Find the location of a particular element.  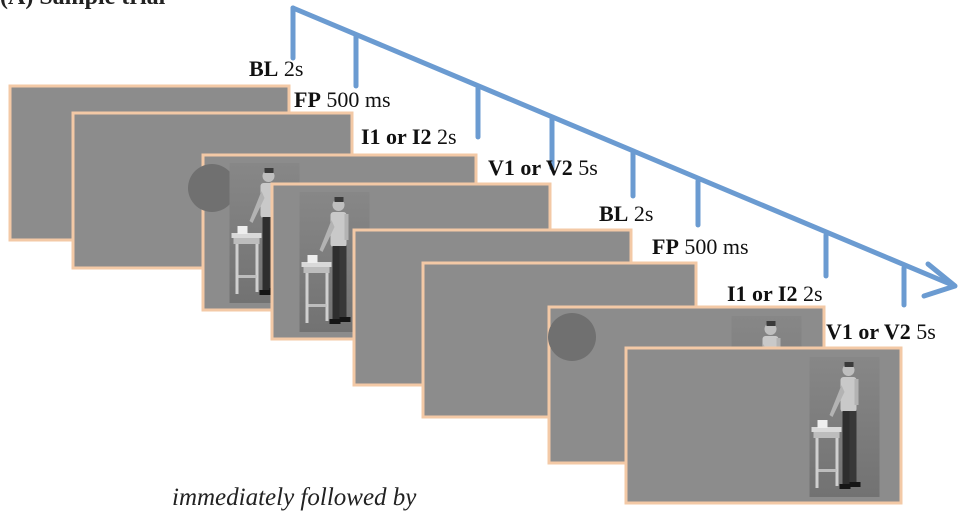

event-label-video-1: V1 or V2 5s is located at coordinates (543, 168).